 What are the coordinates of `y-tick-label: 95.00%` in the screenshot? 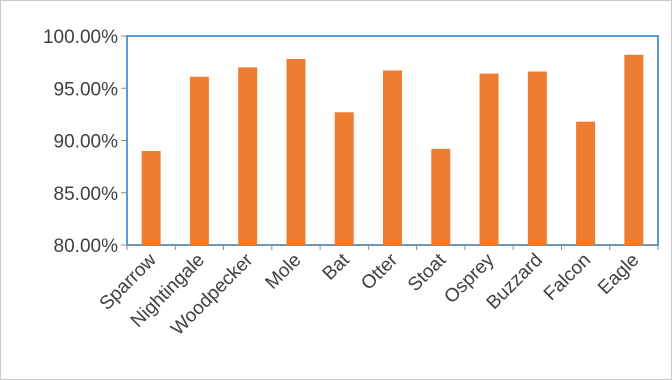 It's located at (86, 89).